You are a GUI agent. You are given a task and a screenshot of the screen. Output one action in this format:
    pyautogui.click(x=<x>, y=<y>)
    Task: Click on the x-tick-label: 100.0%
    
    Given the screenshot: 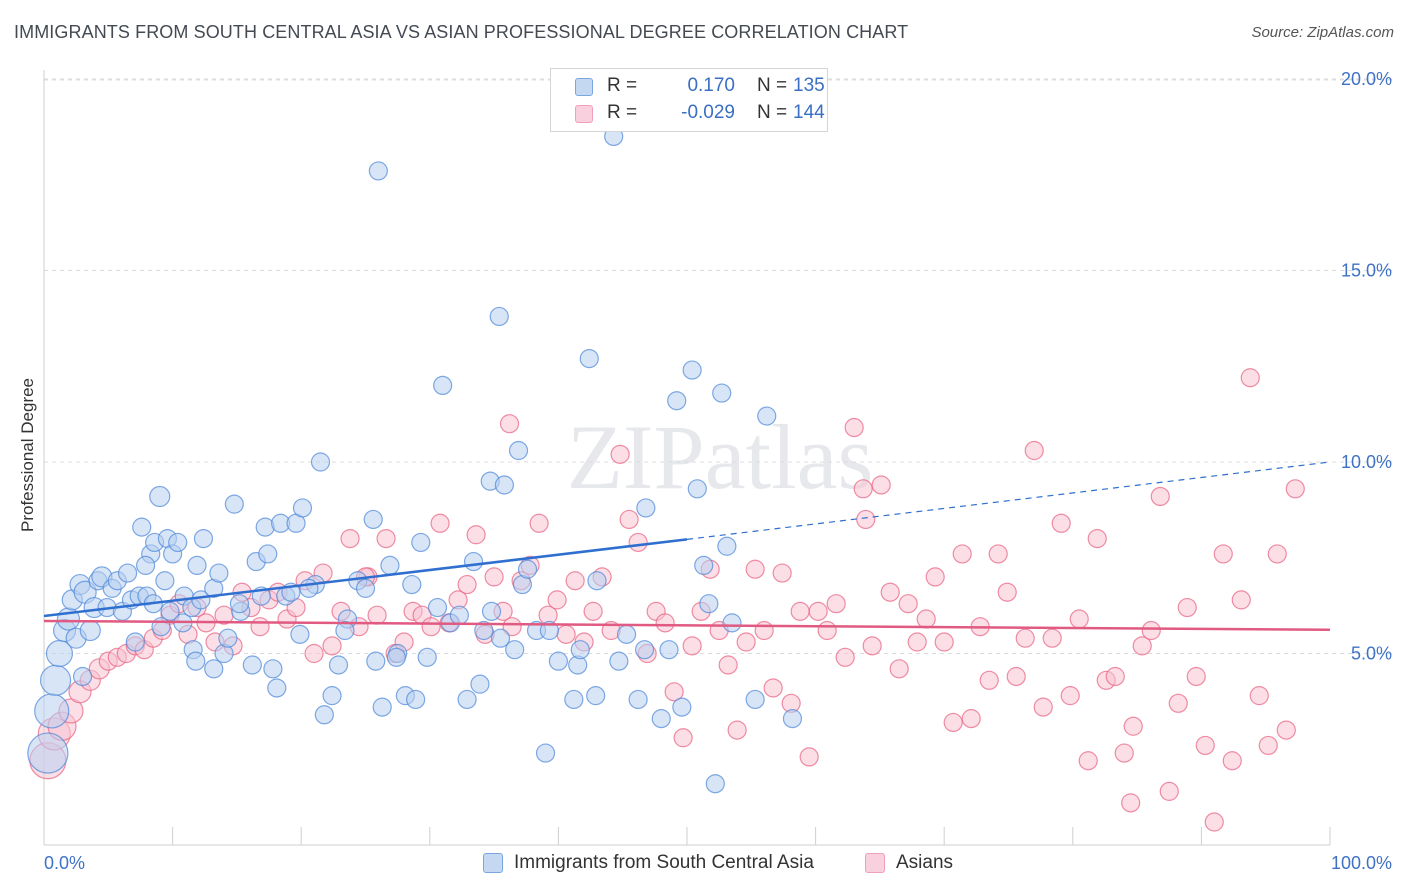 What is the action you would take?
    pyautogui.click(x=1361, y=863)
    